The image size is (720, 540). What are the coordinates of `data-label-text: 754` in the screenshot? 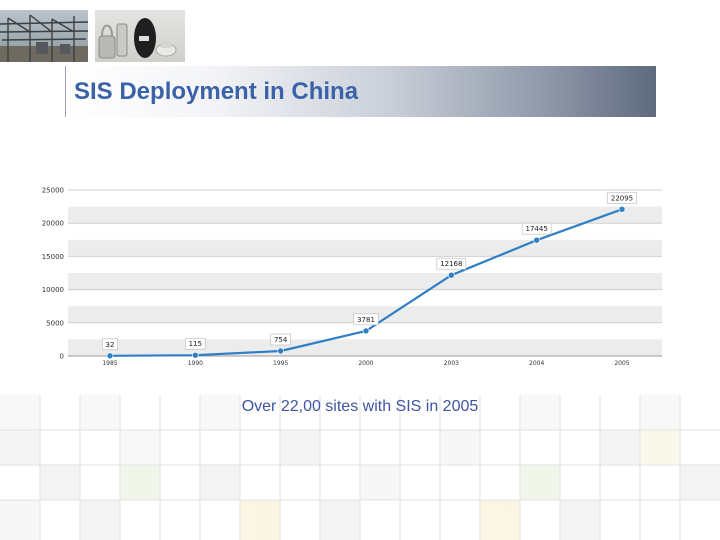 It's located at (281, 340).